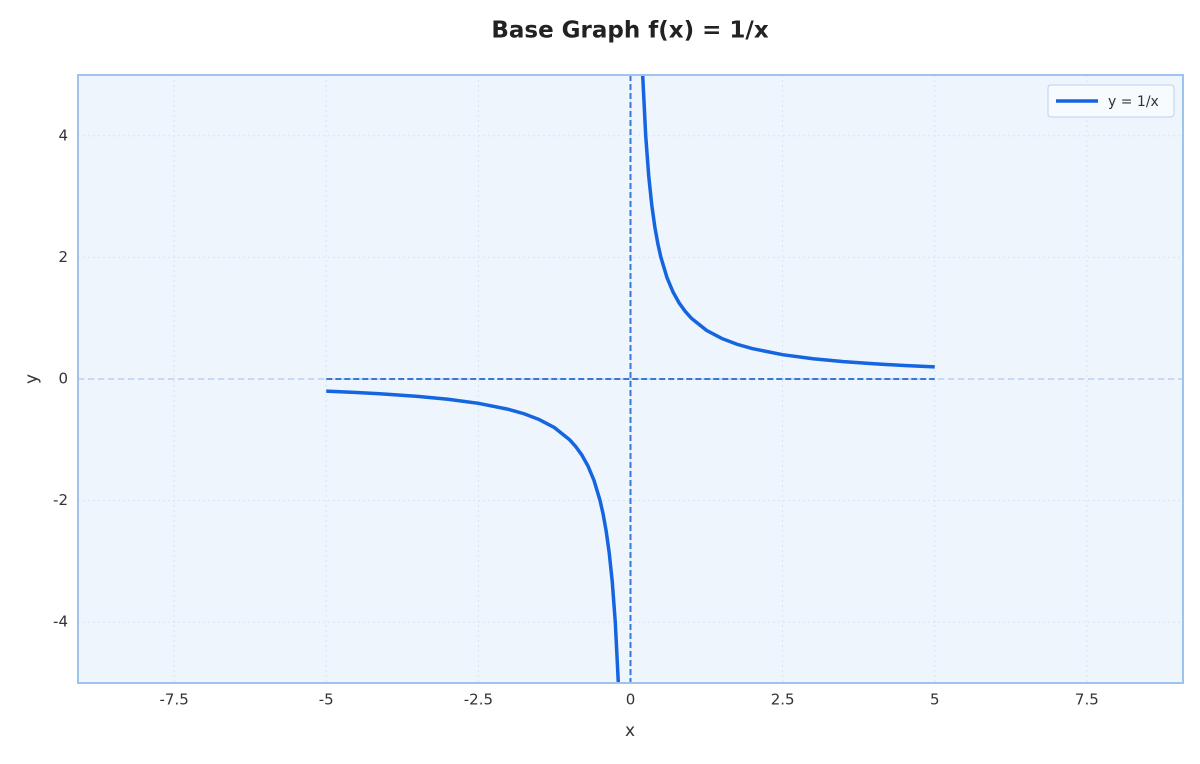 The image size is (1200, 764). Describe the element at coordinates (631, 700) in the screenshot. I see `x-tick-label: 0` at that location.